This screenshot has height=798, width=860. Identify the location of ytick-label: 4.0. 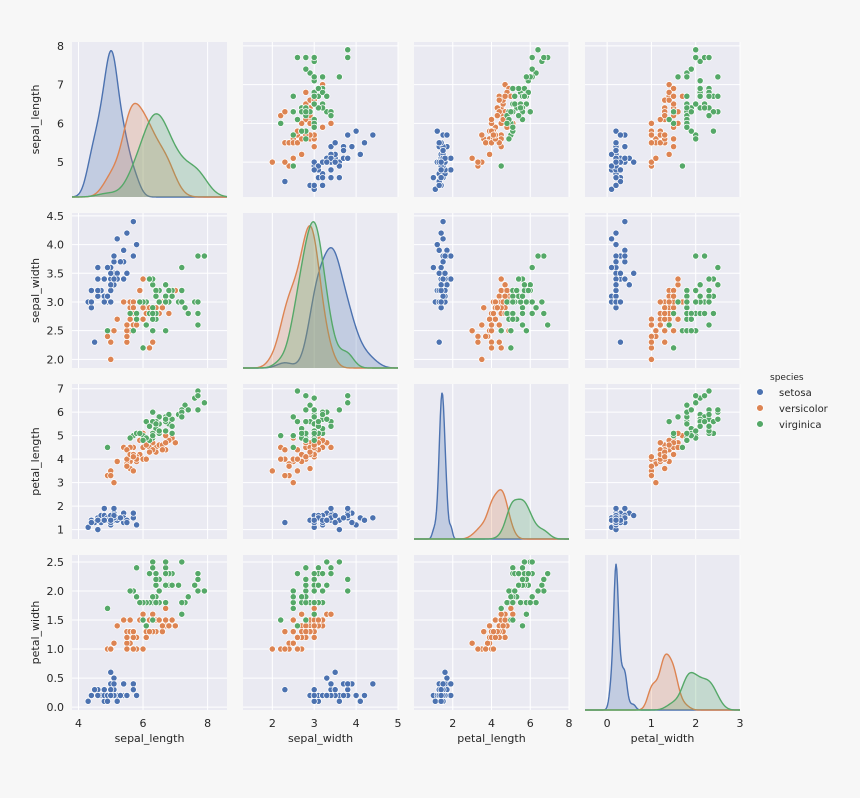
(56, 245).